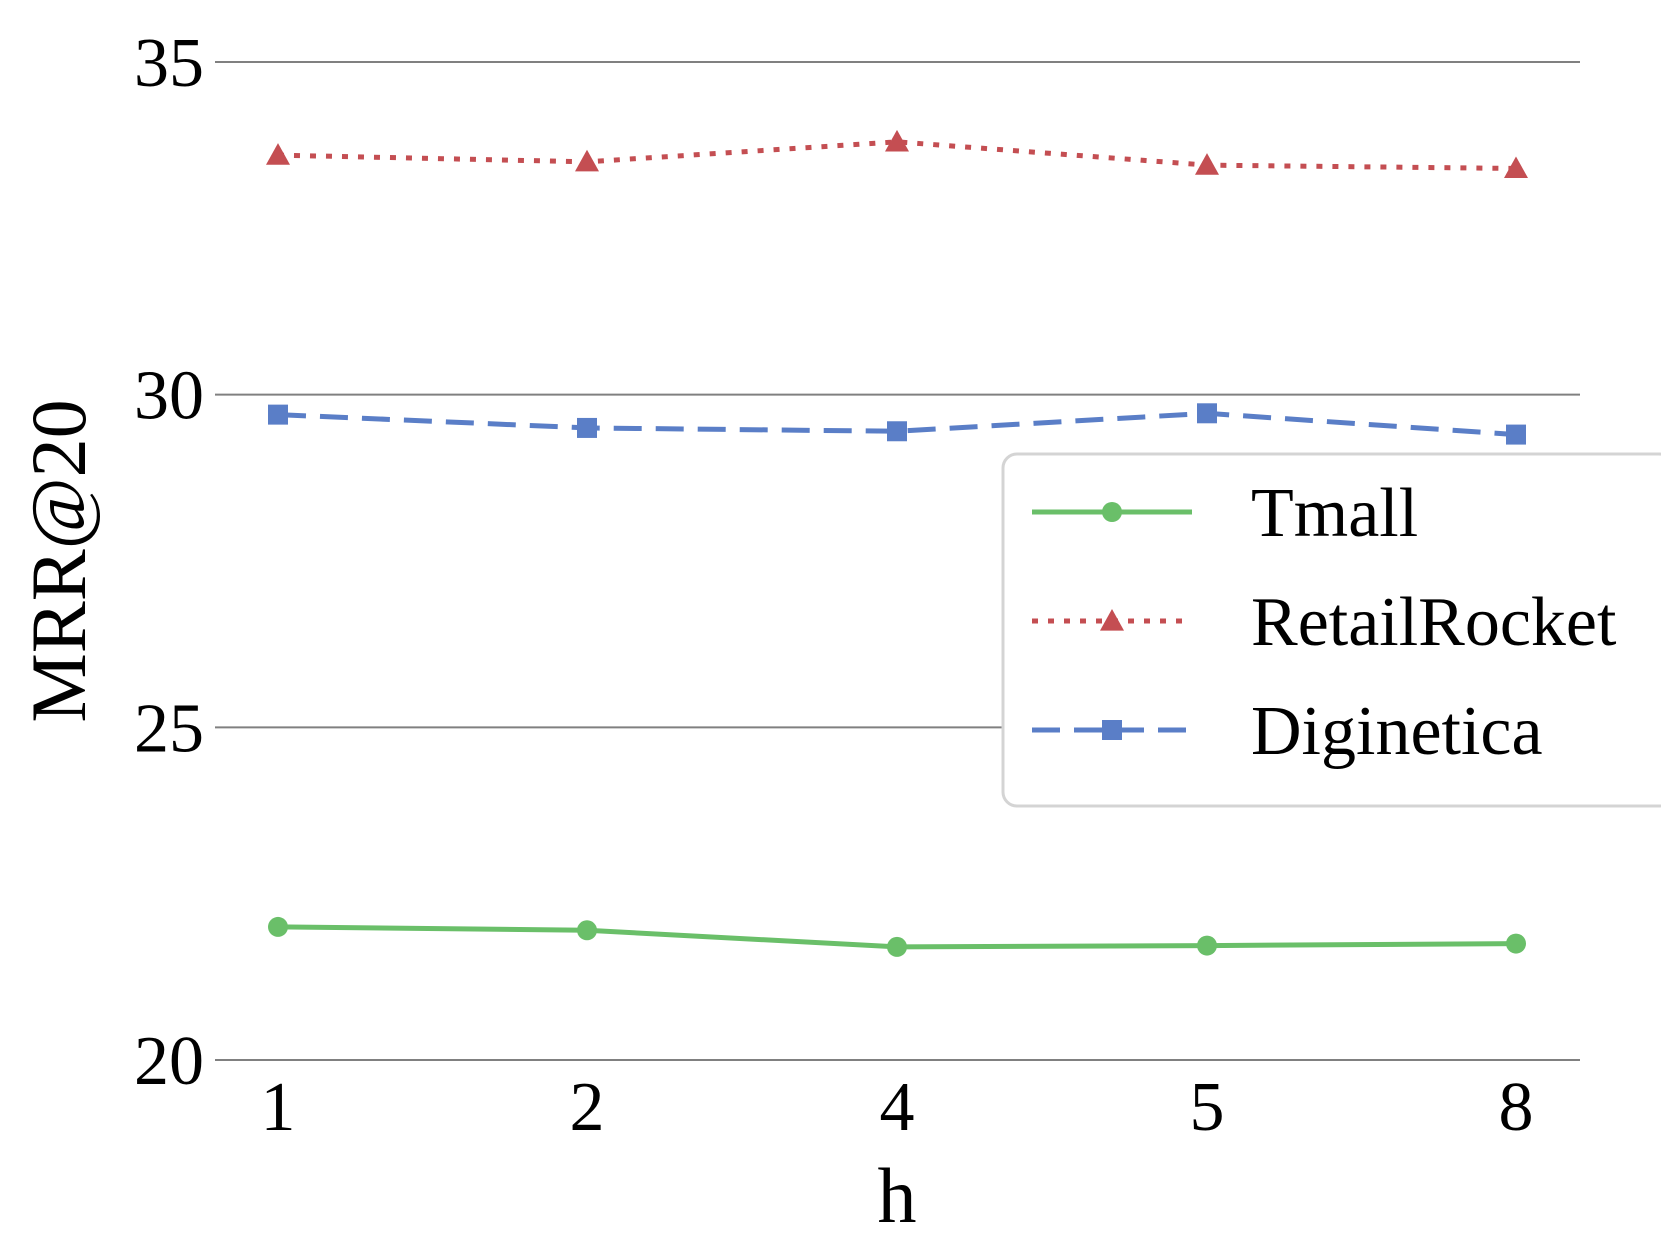 This screenshot has width=1661, height=1246. Describe the element at coordinates (1516, 1107) in the screenshot. I see `x-tick-8: 8` at that location.